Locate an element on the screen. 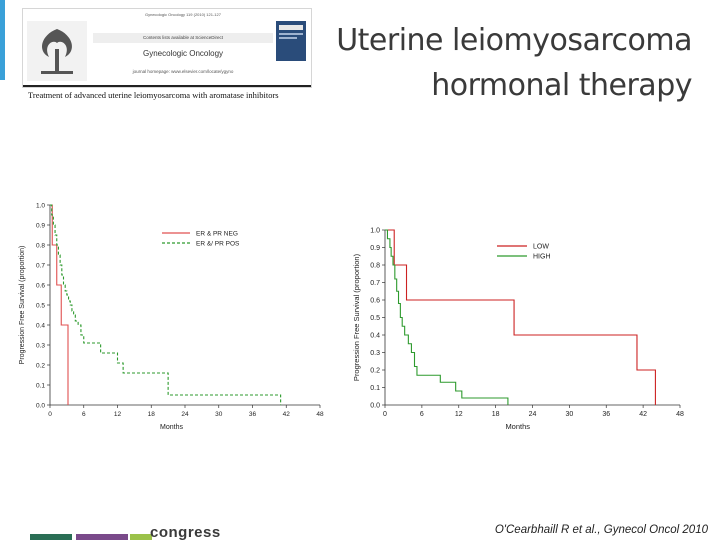  chart-1-y-tick-label: 0.3 is located at coordinates (375, 353).